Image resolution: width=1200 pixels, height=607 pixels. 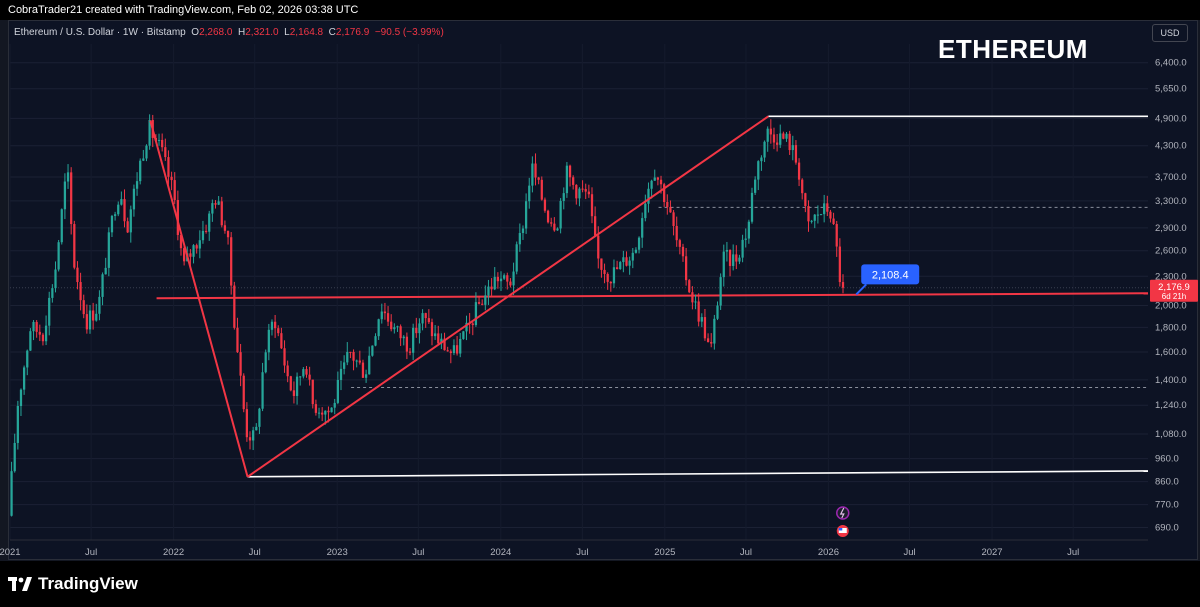 What do you see at coordinates (1167, 482) in the screenshot?
I see `y-tick-label: 860.0` at bounding box center [1167, 482].